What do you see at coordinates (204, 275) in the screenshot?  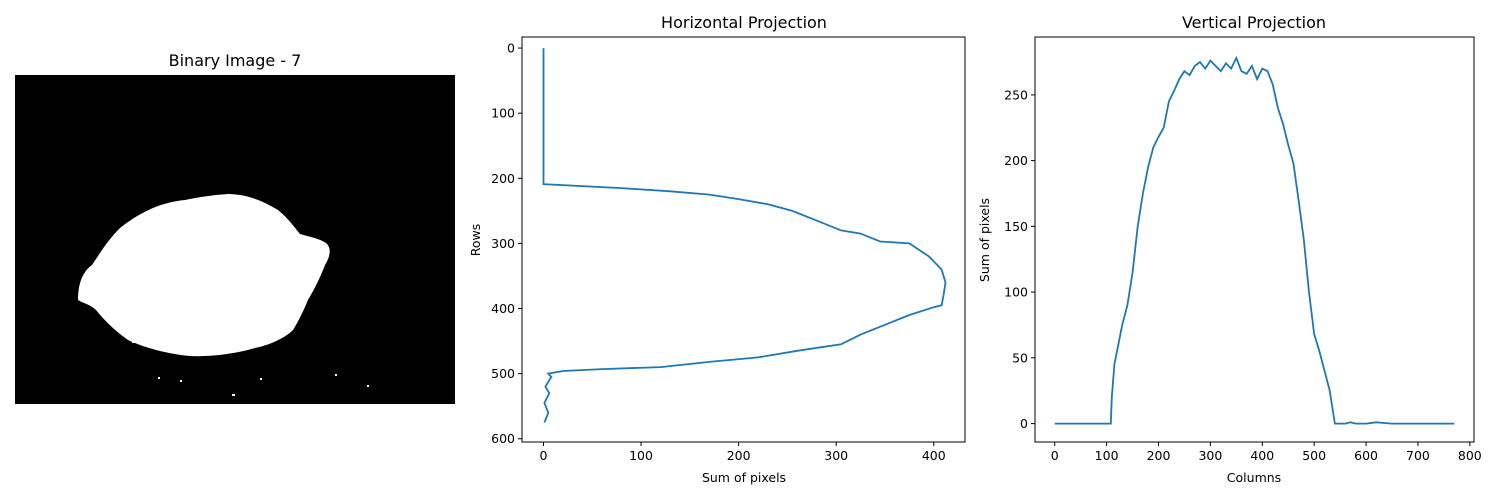 I see `lemon-blob` at bounding box center [204, 275].